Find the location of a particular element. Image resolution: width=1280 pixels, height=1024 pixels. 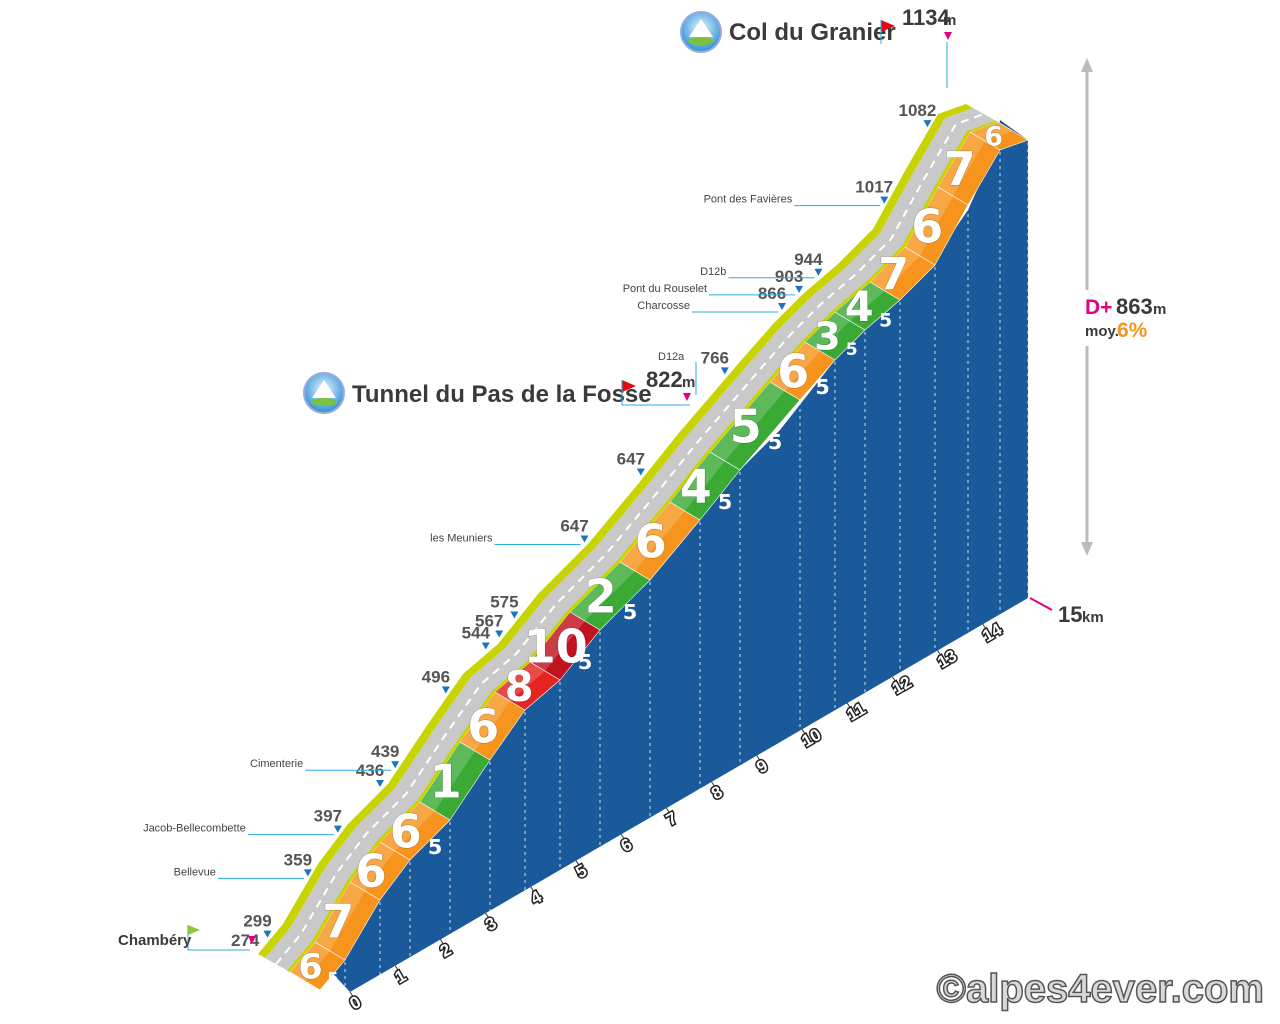

waypoint-altitude: 647 is located at coordinates (631, 459).